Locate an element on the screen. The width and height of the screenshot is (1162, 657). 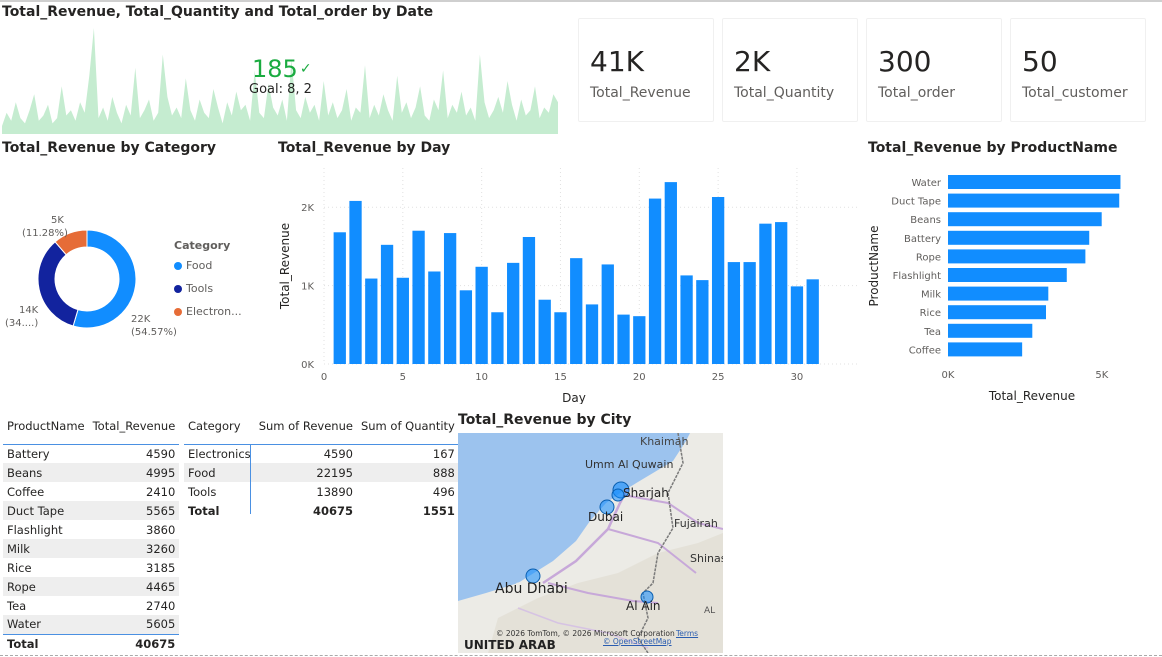
column-header: ProductName is located at coordinates (46, 426).